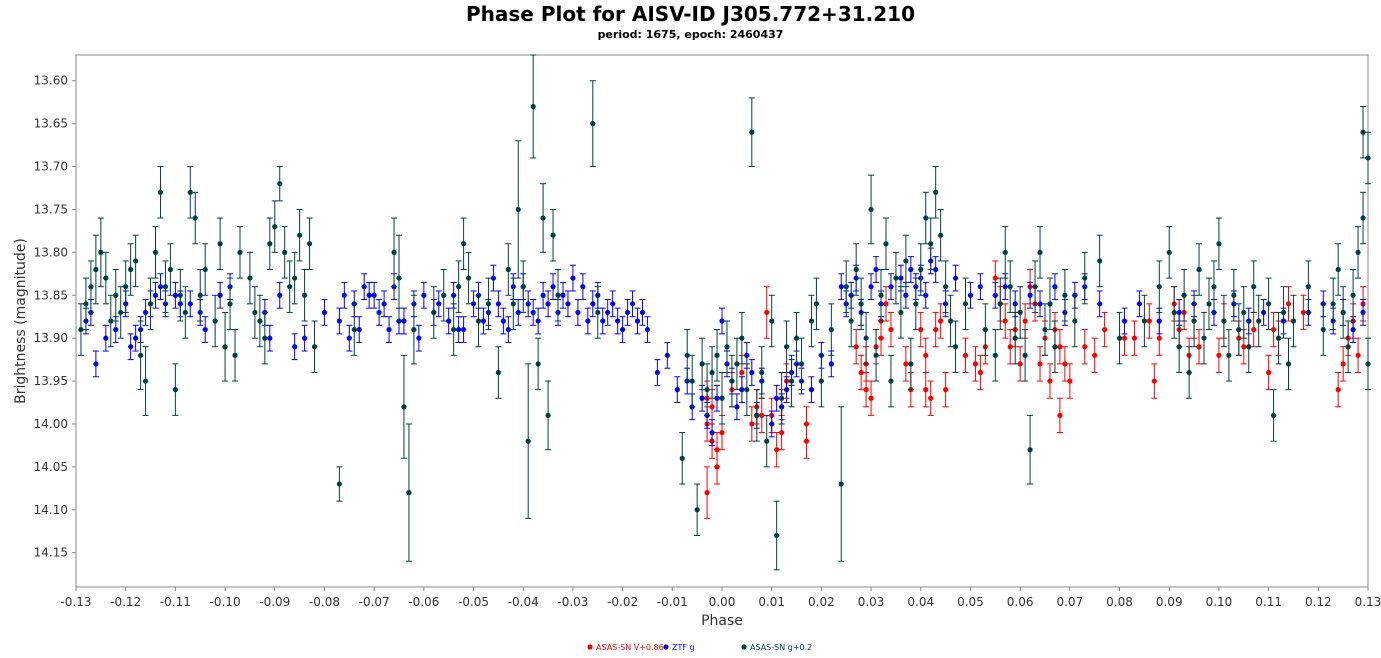 This screenshot has height=658, width=1381. I want to click on legend-label: ASAS-SN g+0.2, so click(781, 647).